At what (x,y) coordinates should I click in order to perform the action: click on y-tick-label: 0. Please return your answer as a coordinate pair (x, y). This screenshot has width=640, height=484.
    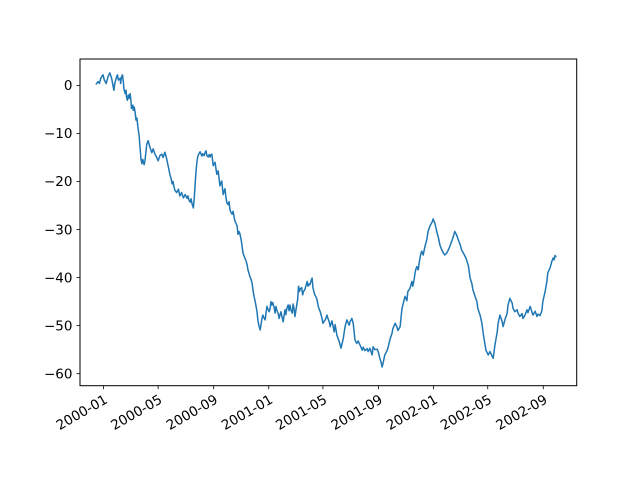
    Looking at the image, I should click on (68, 86).